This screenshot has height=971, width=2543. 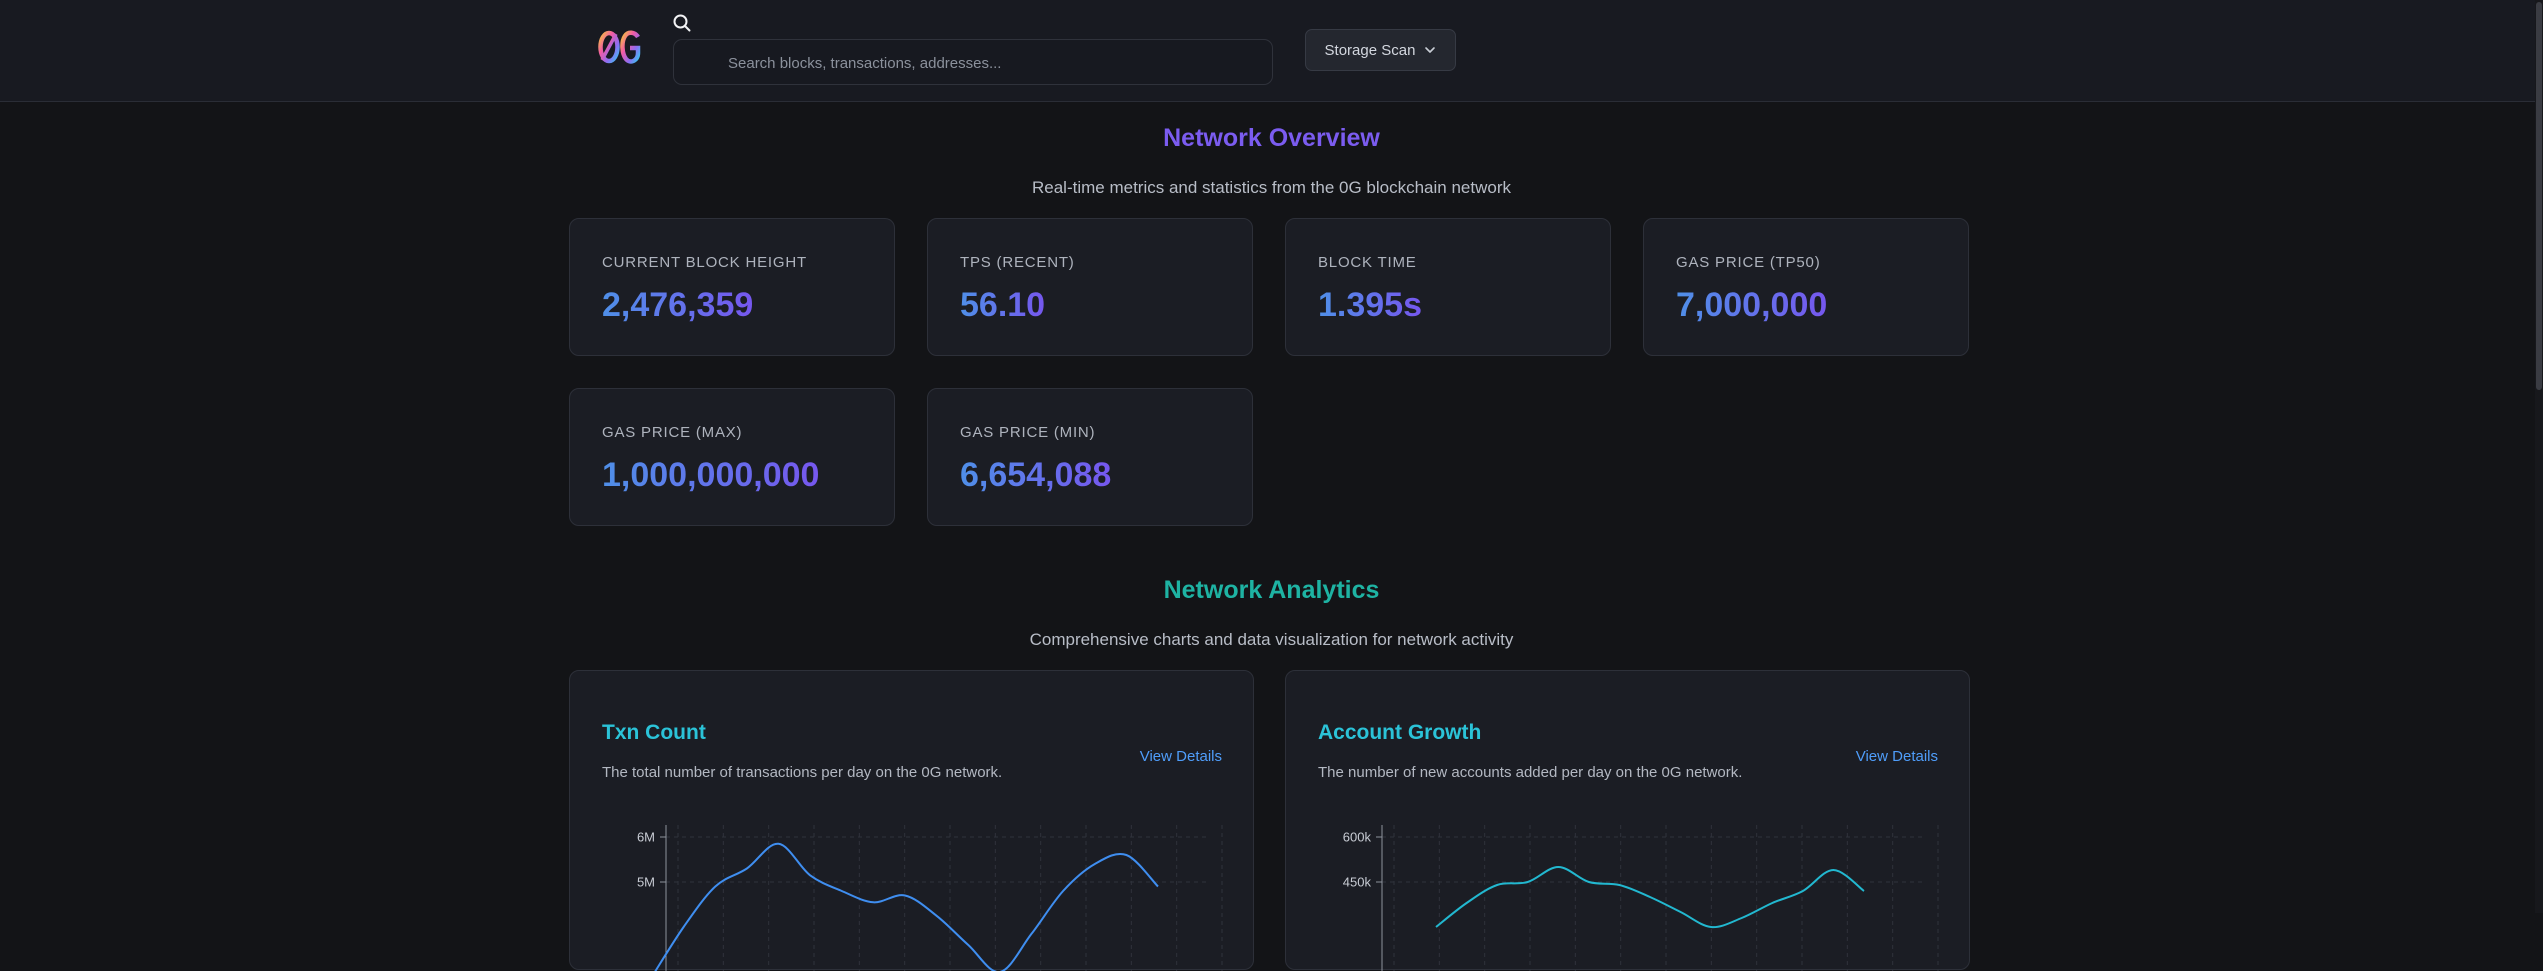 I want to click on chart-title: Txn Count, so click(x=654, y=732).